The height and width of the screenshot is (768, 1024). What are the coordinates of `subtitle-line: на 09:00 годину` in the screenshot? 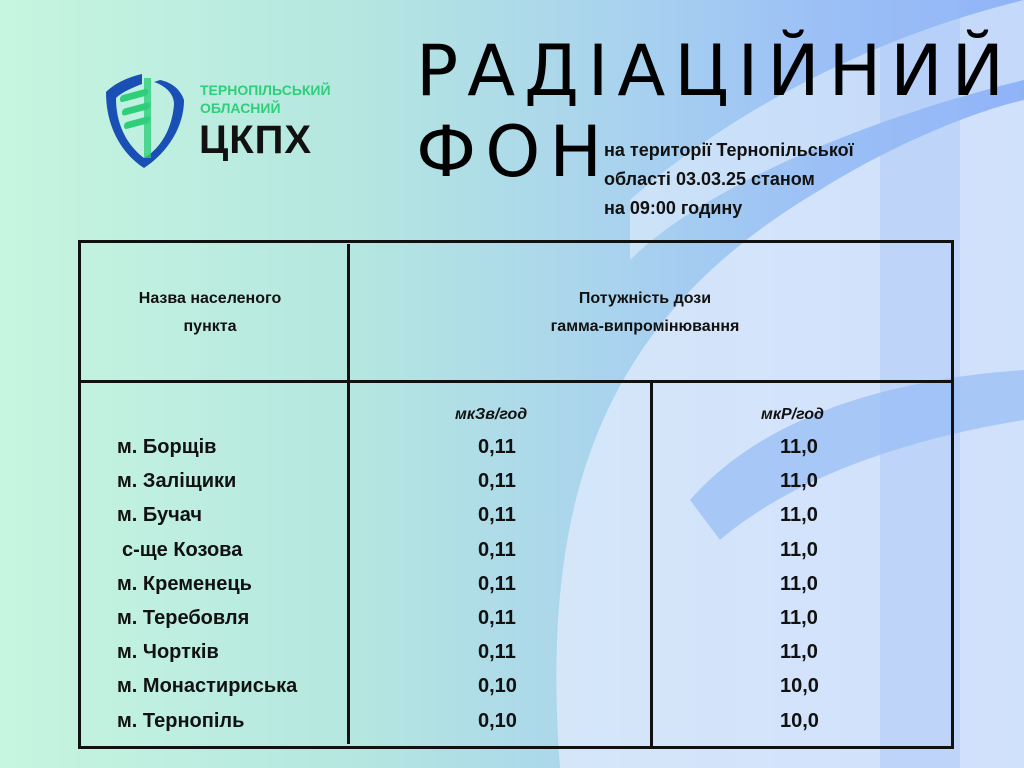 It's located at (673, 208).